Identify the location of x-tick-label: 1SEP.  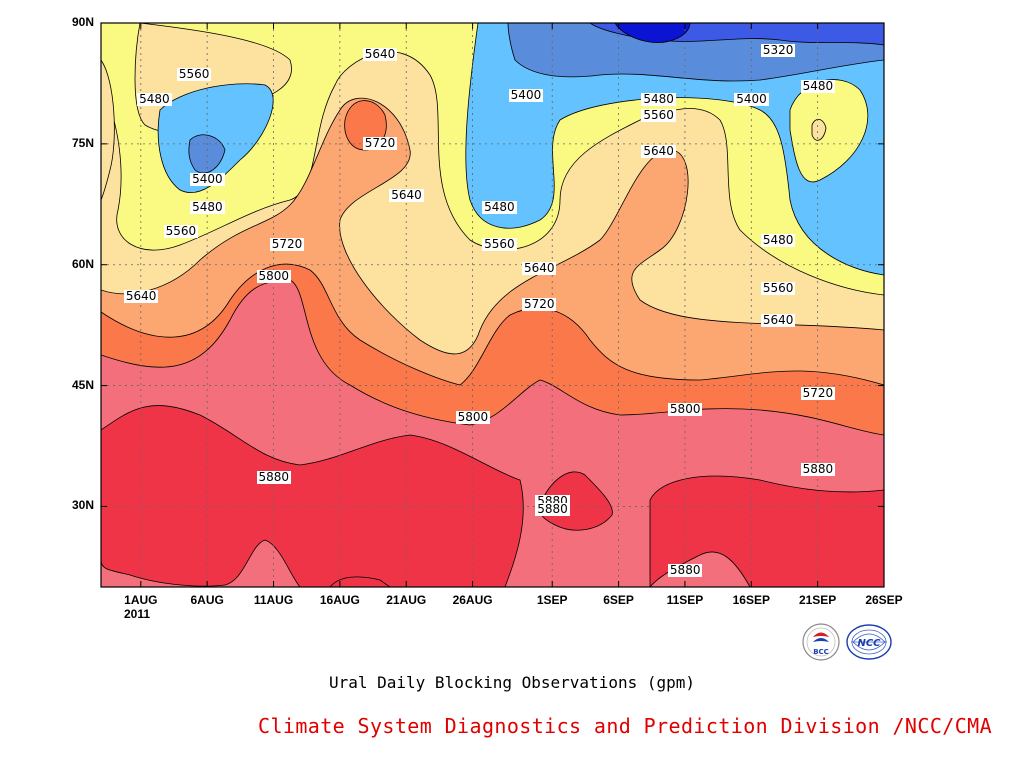
(552, 600).